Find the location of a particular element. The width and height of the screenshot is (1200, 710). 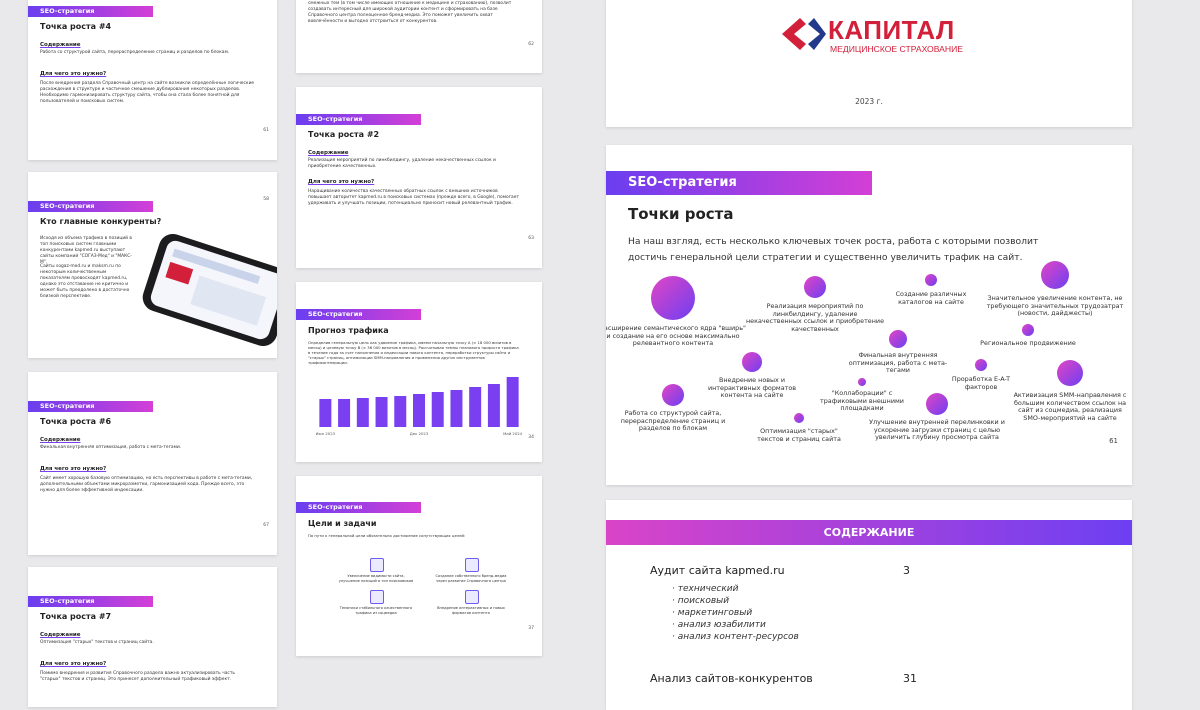

slide-title: Кто главные конкуренты? is located at coordinates (101, 221).